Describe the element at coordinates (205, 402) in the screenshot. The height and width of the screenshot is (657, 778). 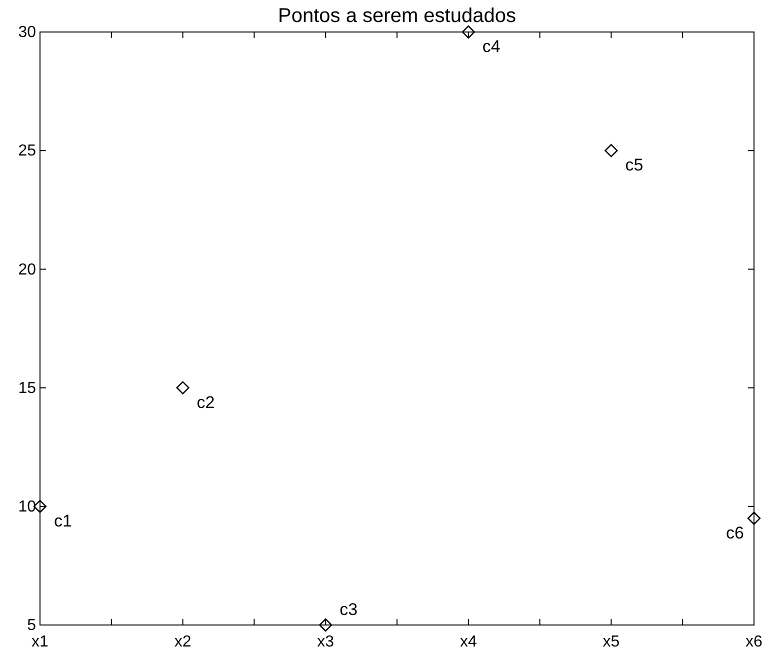
I see `annotation: c2` at that location.